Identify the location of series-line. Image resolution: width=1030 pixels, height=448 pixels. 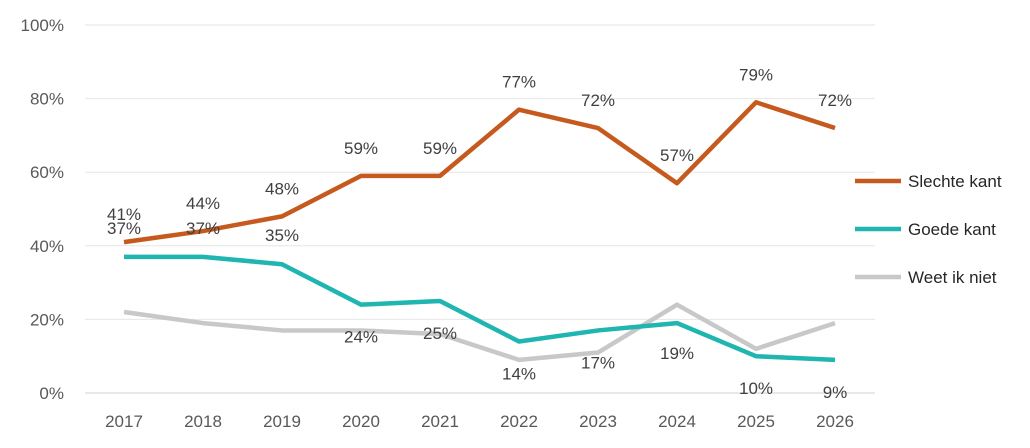
(479, 332).